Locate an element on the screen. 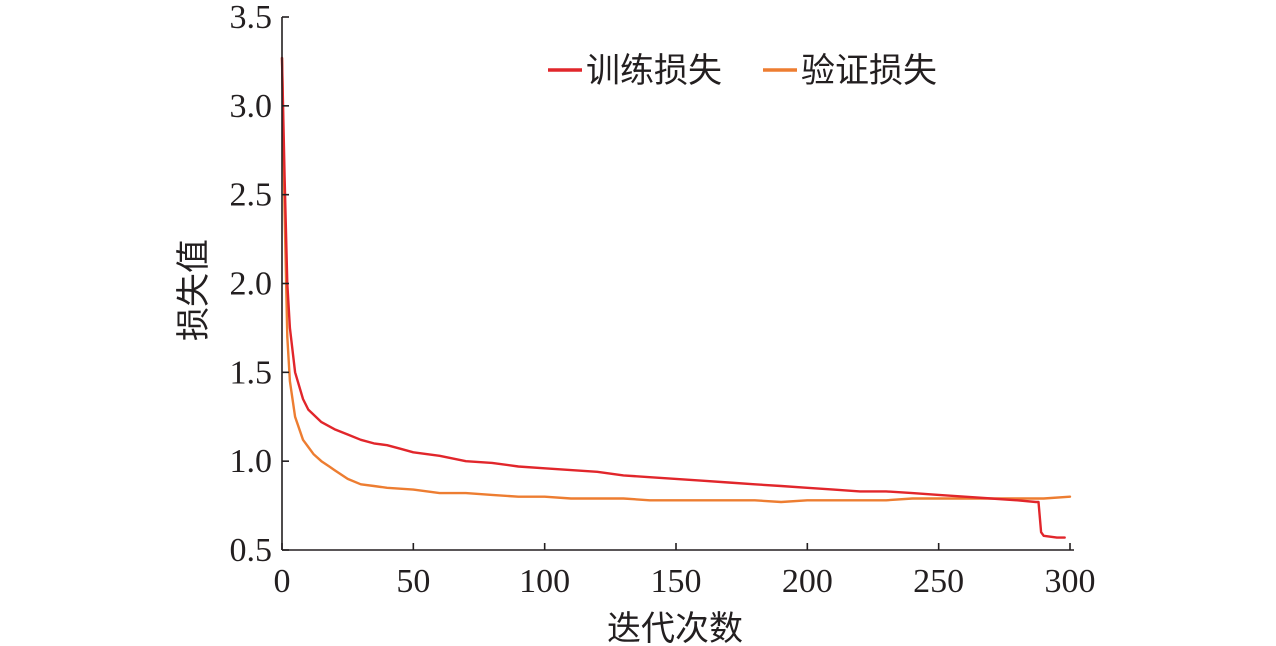 The width and height of the screenshot is (1276, 646). x-tick-label: 50 is located at coordinates (413, 581).